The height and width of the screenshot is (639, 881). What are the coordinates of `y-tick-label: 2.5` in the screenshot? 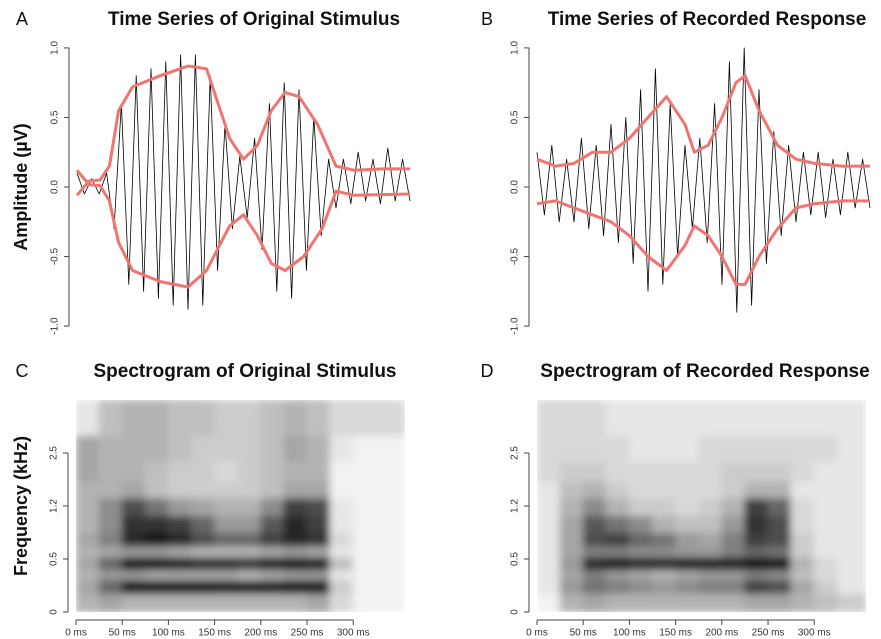 It's located at (515, 453).